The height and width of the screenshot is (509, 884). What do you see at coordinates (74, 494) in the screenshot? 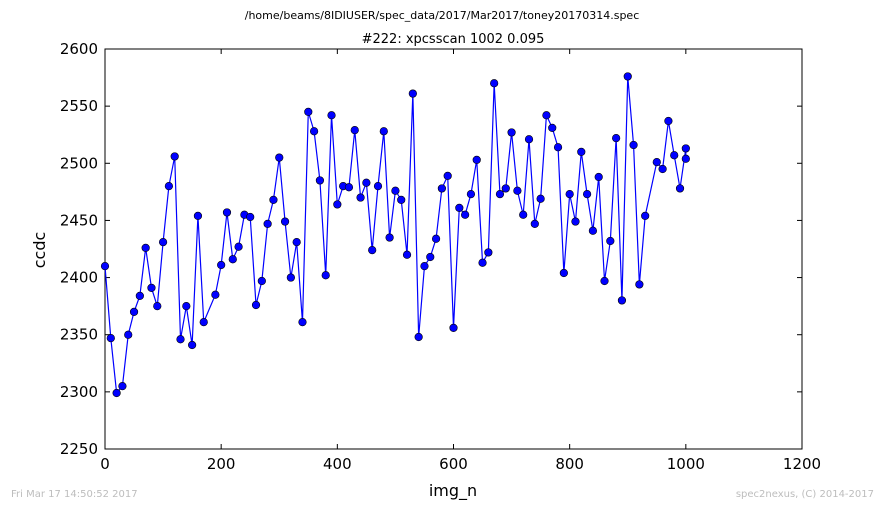
I see `footer-timestamp: Fri Mar 17 14:50:52 2017` at bounding box center [74, 494].